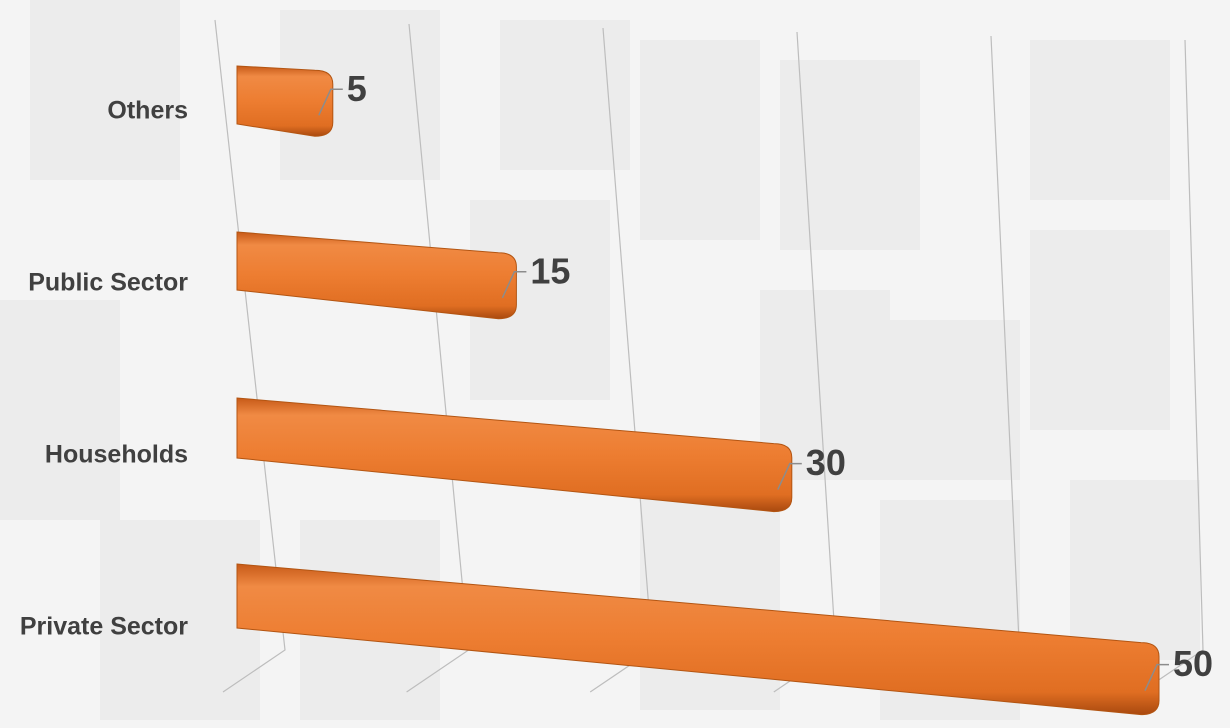 The image size is (1230, 728). What do you see at coordinates (550, 270) in the screenshot?
I see `data-label: 15` at bounding box center [550, 270].